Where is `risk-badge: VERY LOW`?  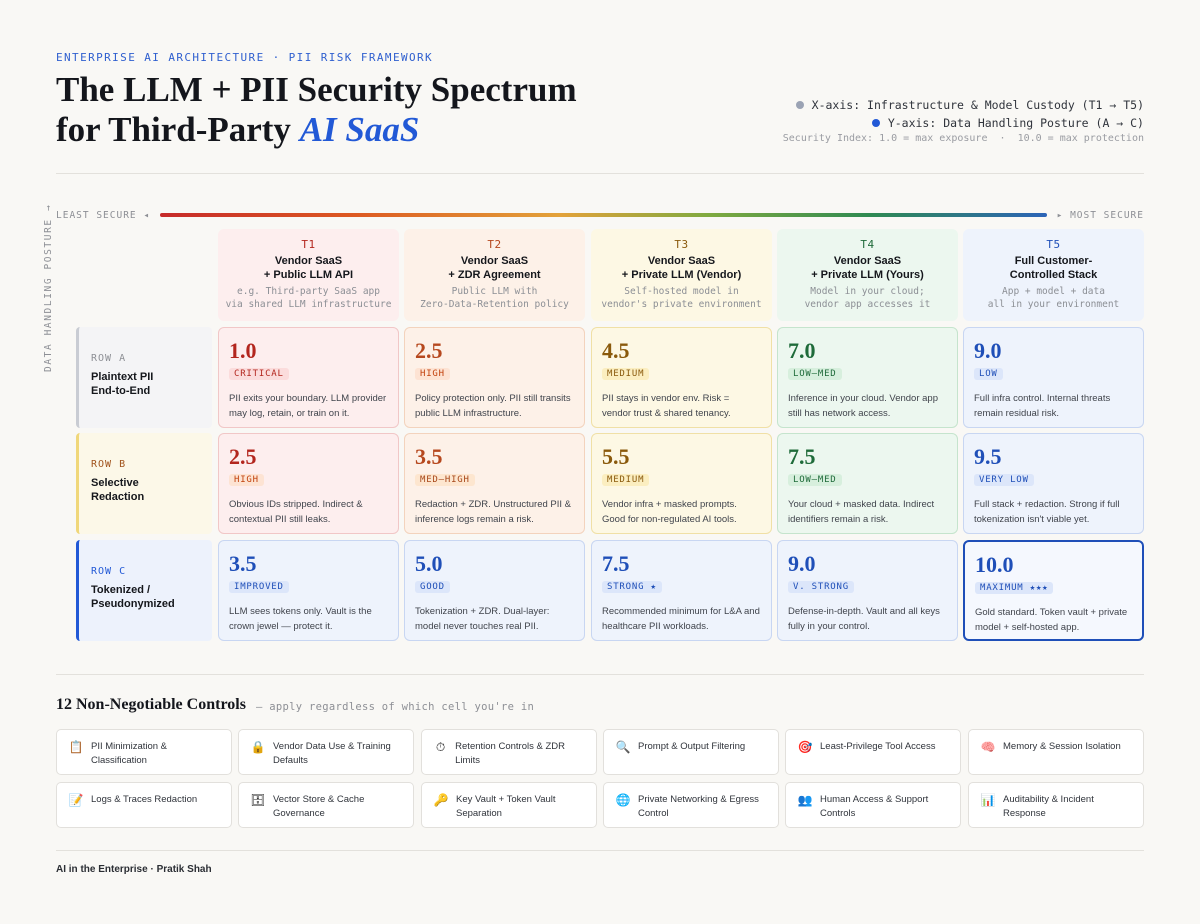
risk-badge: VERY LOW is located at coordinates (1004, 480).